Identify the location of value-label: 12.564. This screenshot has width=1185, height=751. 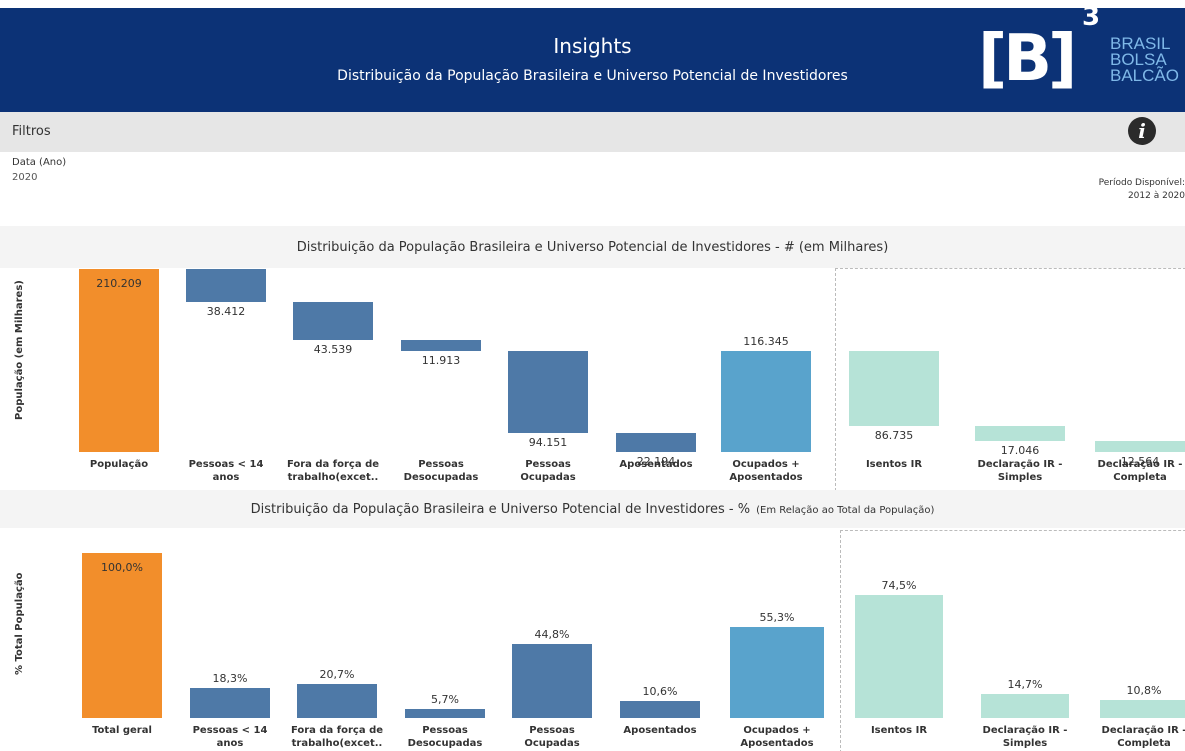
(1140, 461).